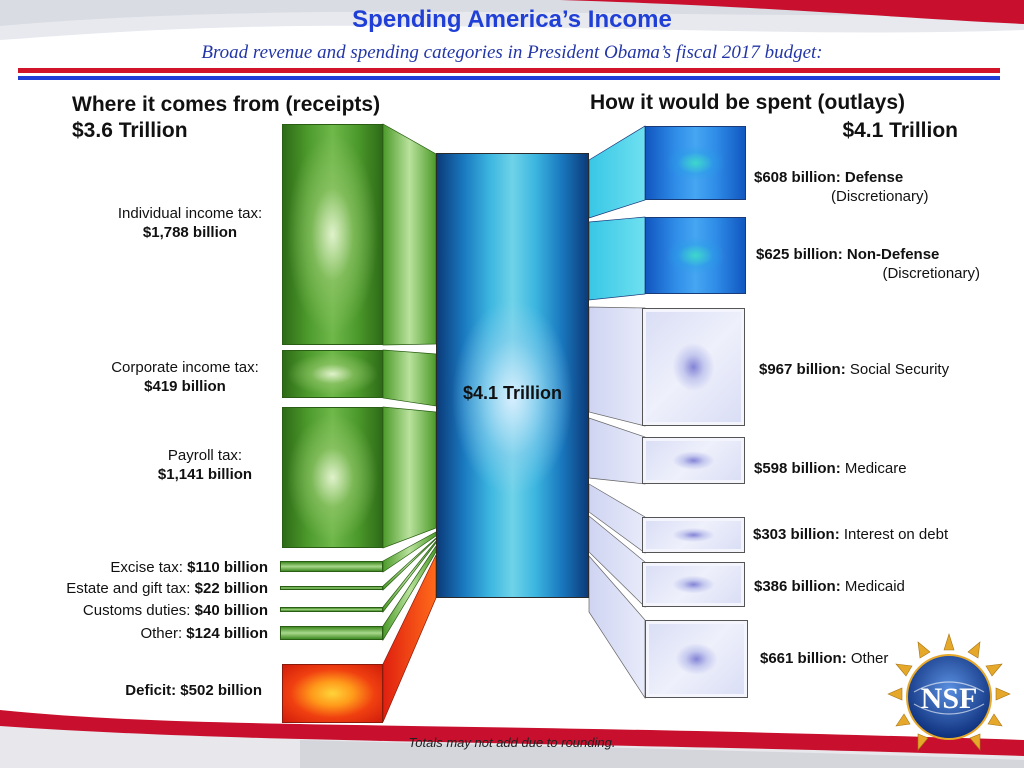 This screenshot has width=1024, height=768. Describe the element at coordinates (167, 588) in the screenshot. I see `estate-gift-tax-label: Estate and gift tax: $22 billion` at that location.